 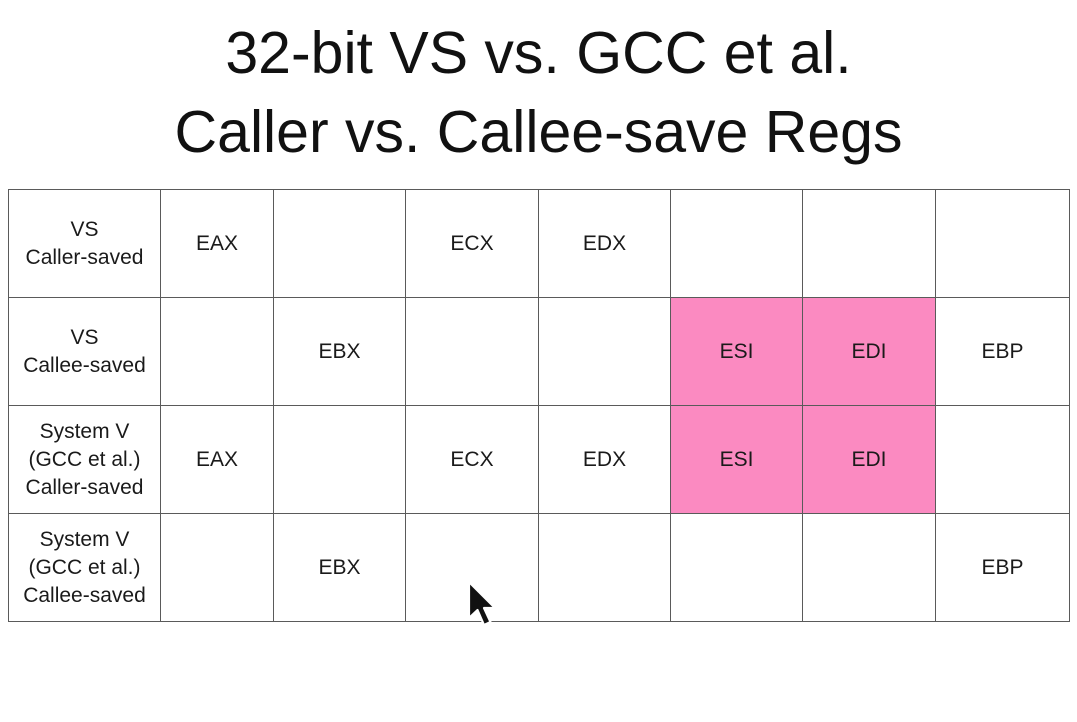 What do you see at coordinates (84, 567) in the screenshot?
I see `row-label: System V (GCC et al.) Callee-saved` at bounding box center [84, 567].